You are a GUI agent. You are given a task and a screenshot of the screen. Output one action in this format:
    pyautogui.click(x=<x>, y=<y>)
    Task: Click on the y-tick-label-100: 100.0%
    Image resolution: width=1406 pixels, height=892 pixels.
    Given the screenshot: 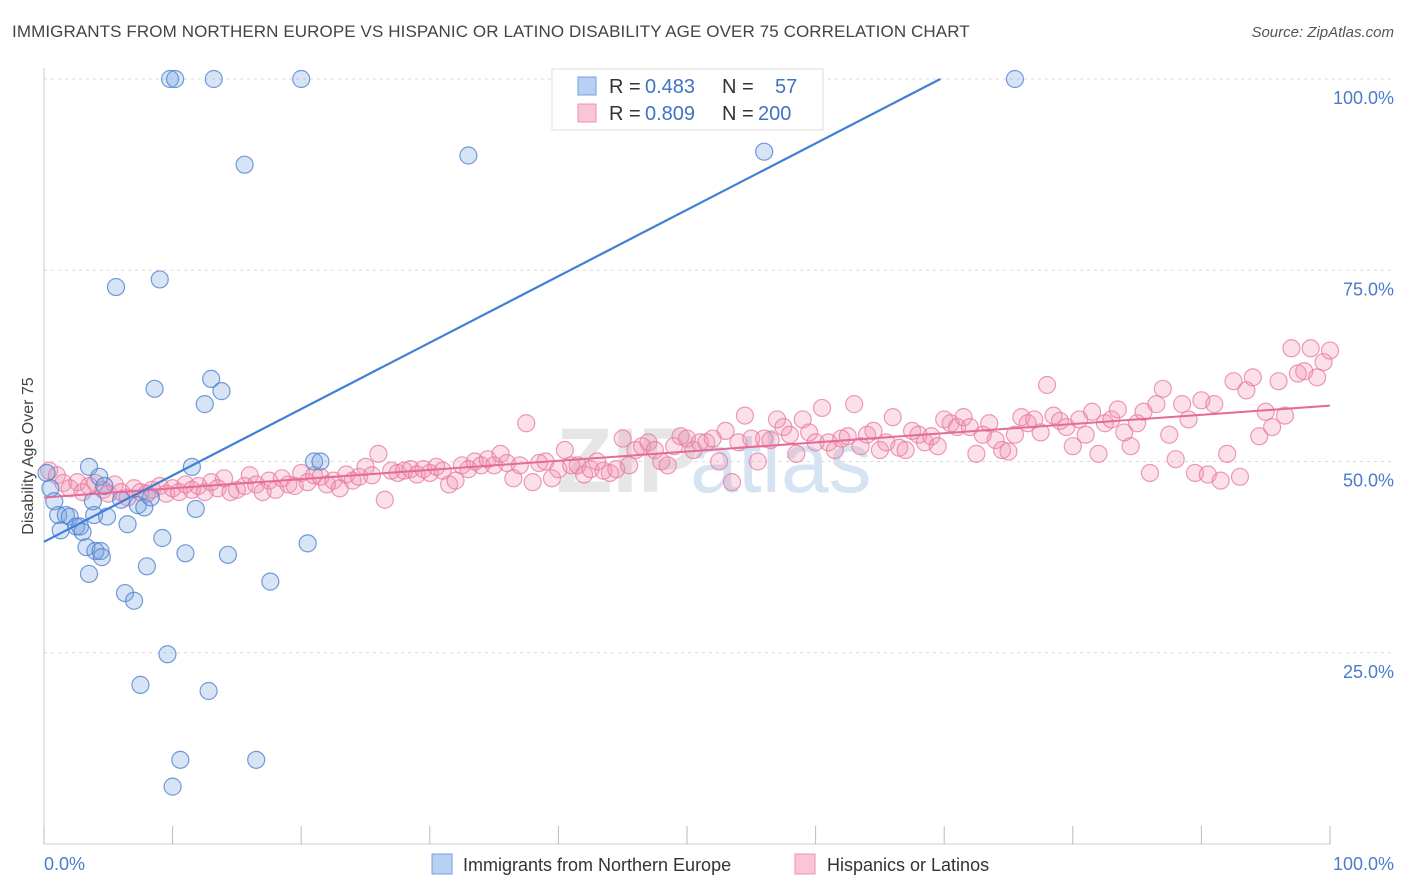 What is the action you would take?
    pyautogui.click(x=1363, y=98)
    